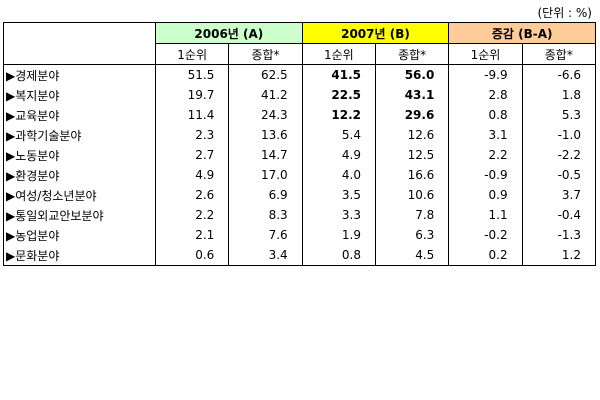  What do you see at coordinates (559, 175) in the screenshot?
I see `value-cell: -0.5` at bounding box center [559, 175].